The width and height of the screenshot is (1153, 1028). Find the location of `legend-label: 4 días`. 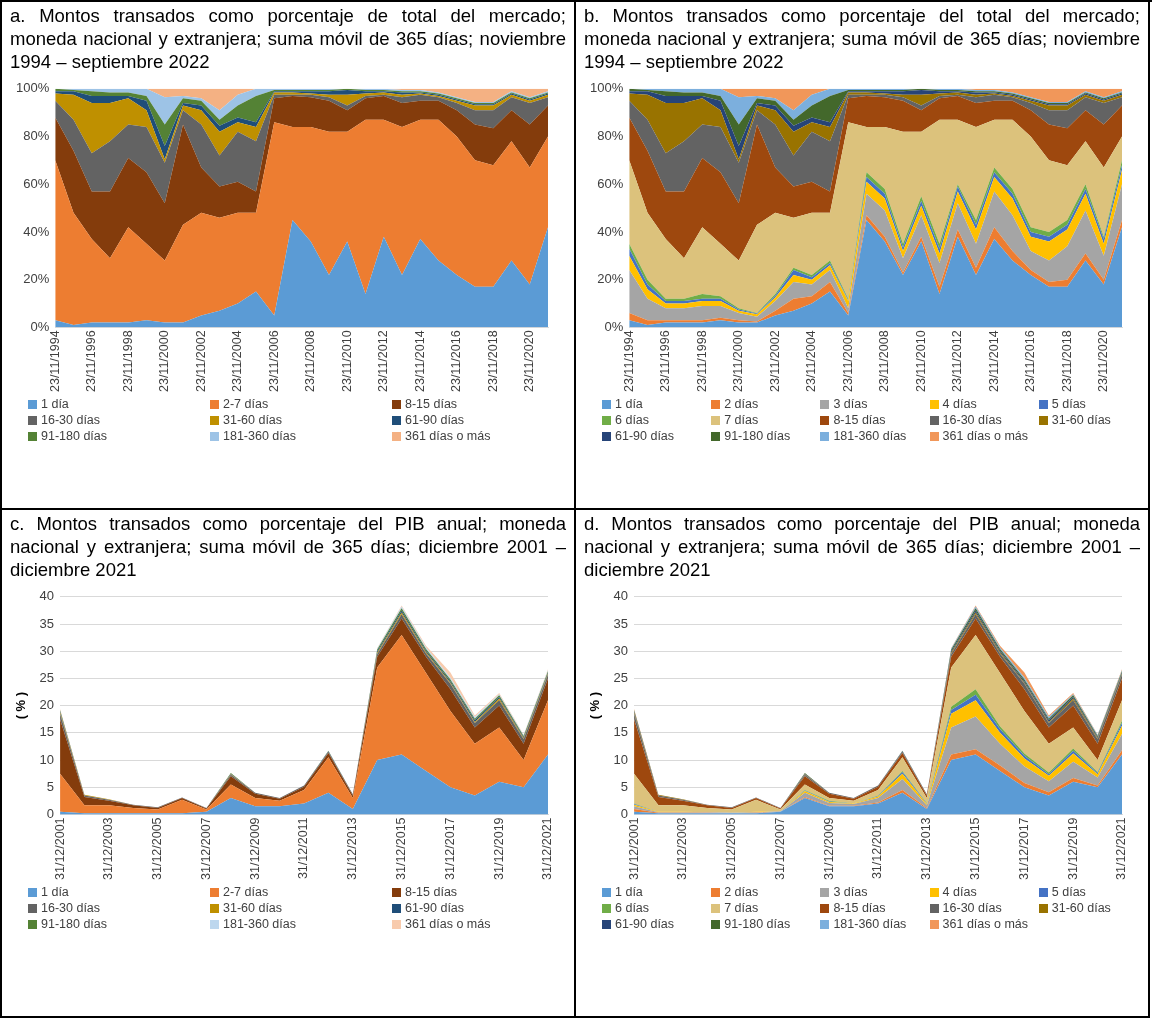

legend-label: 4 días is located at coordinates (959, 892).